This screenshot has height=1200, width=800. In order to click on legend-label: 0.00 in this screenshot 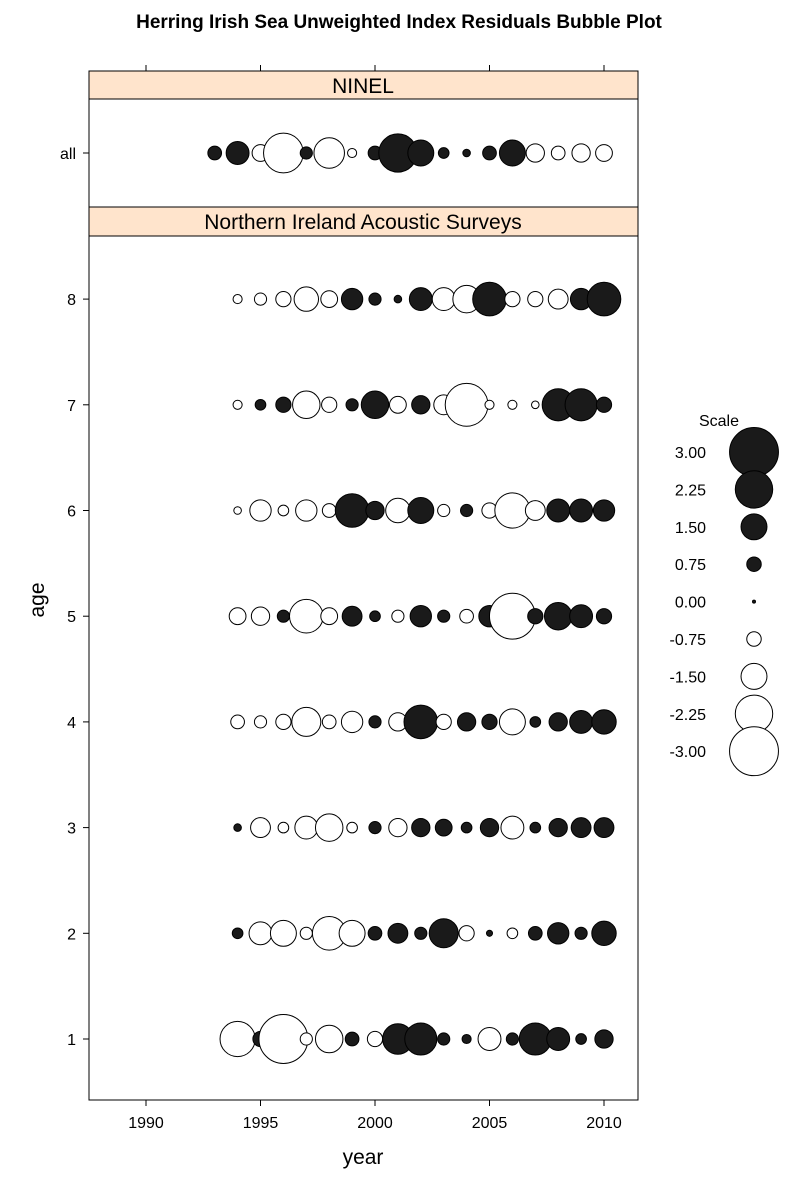, I will do `click(690, 603)`.